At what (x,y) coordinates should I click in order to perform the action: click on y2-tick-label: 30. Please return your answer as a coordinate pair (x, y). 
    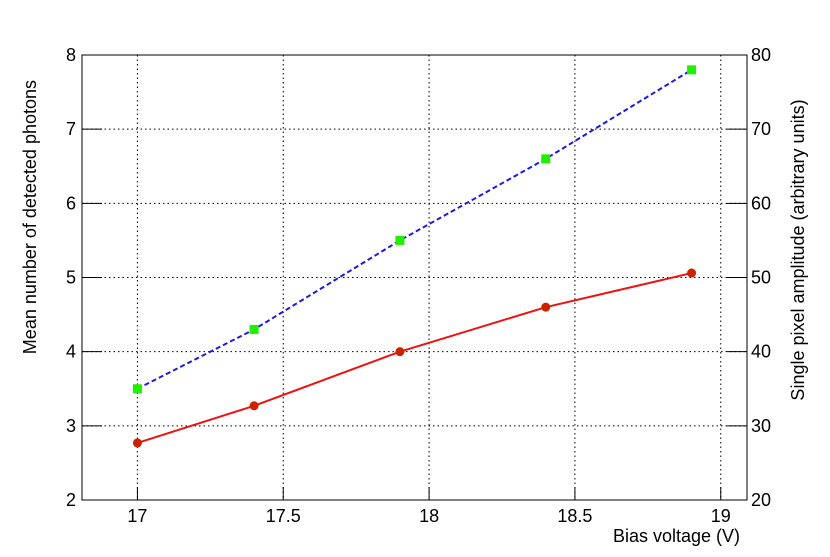
    Looking at the image, I should click on (761, 426).